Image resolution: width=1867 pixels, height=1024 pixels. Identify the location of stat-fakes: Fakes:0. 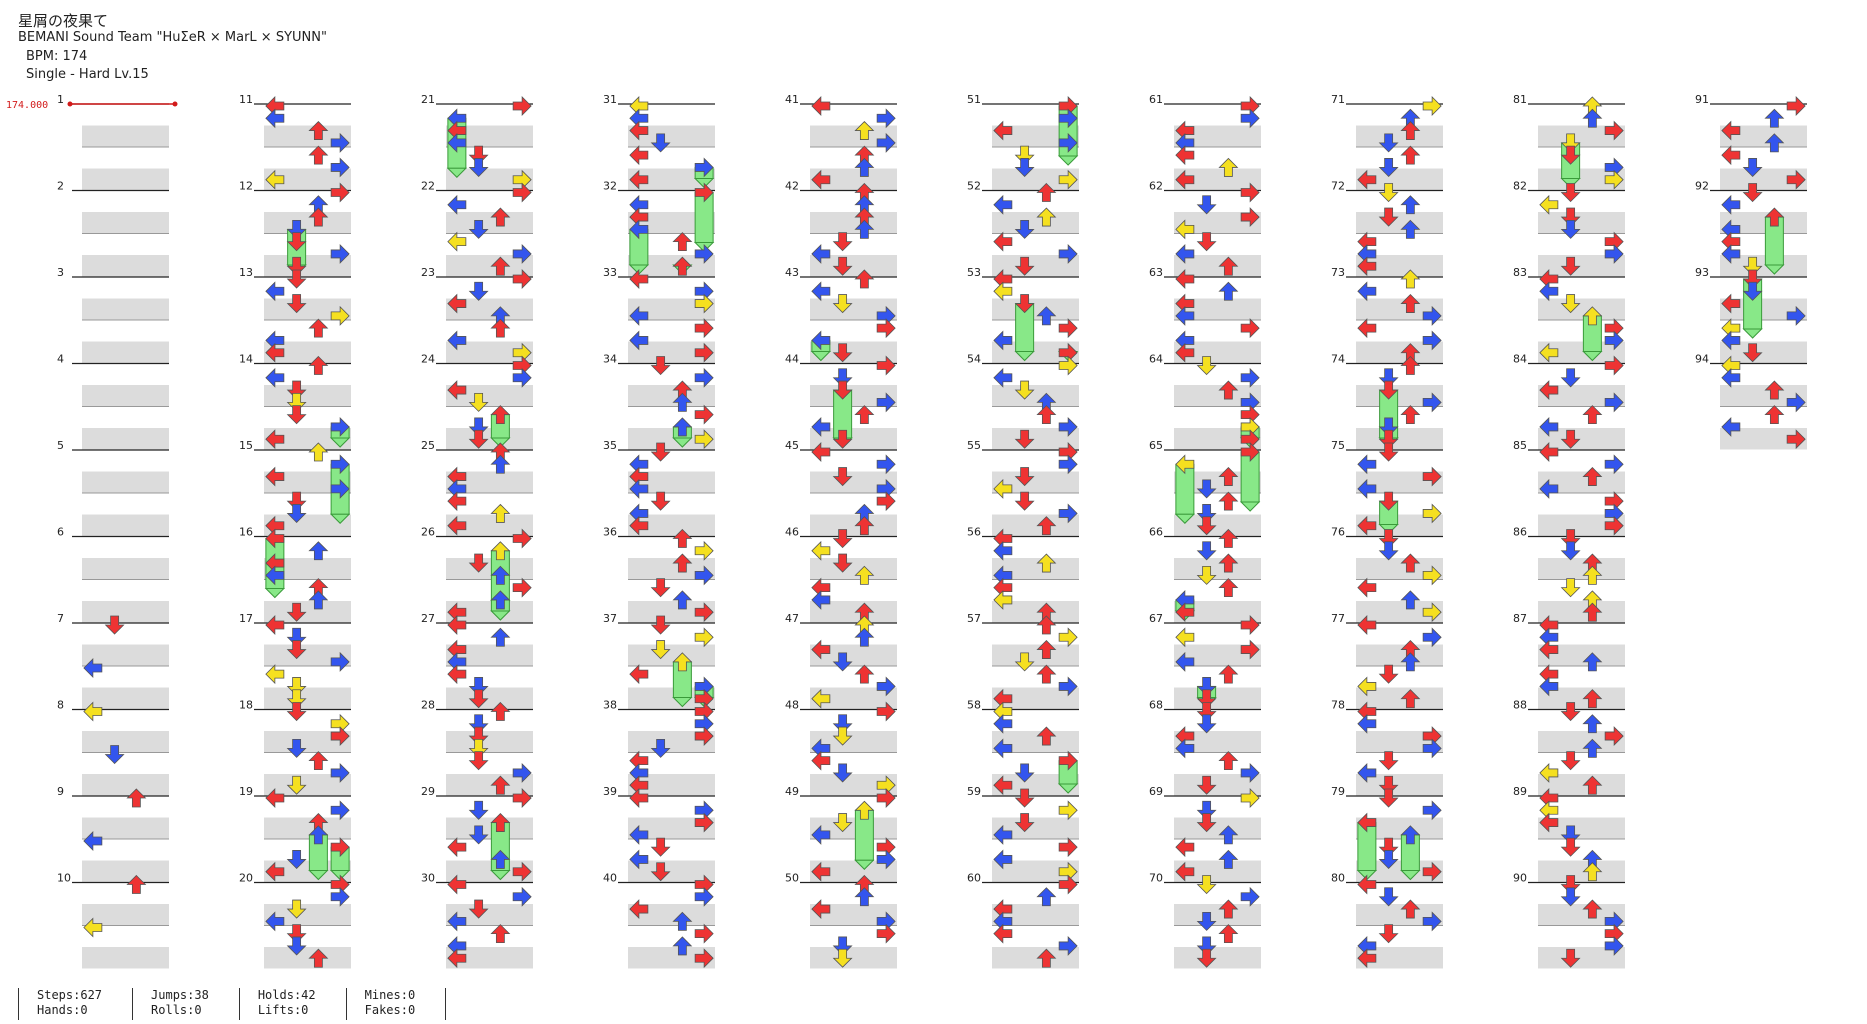
(390, 1010).